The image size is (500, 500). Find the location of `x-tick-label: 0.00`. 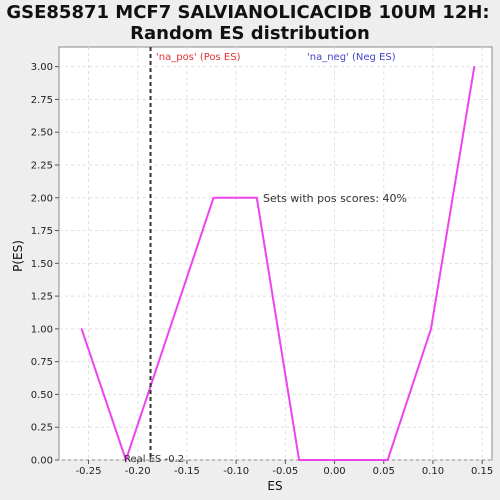

x-tick-label: 0.00 is located at coordinates (334, 471).